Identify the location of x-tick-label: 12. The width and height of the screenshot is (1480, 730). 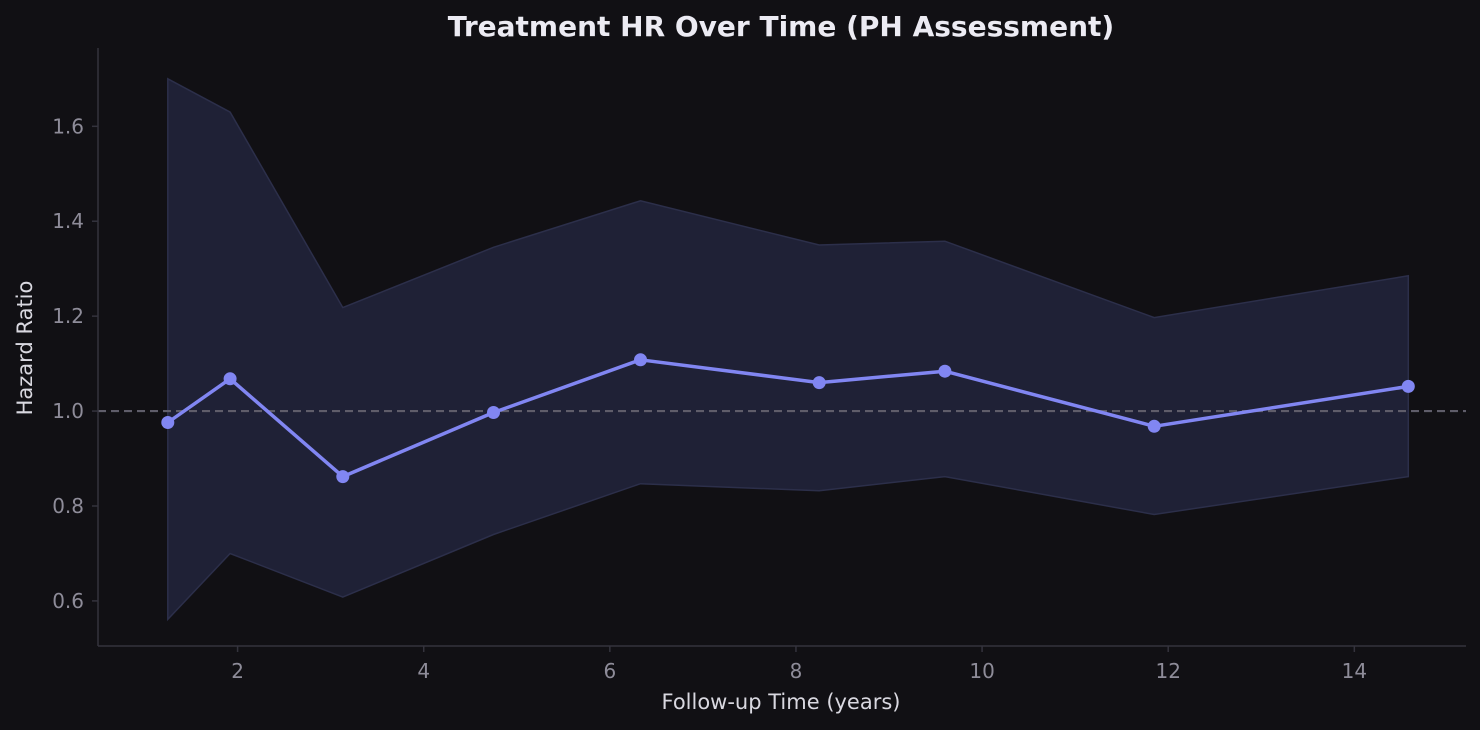
(1167, 671).